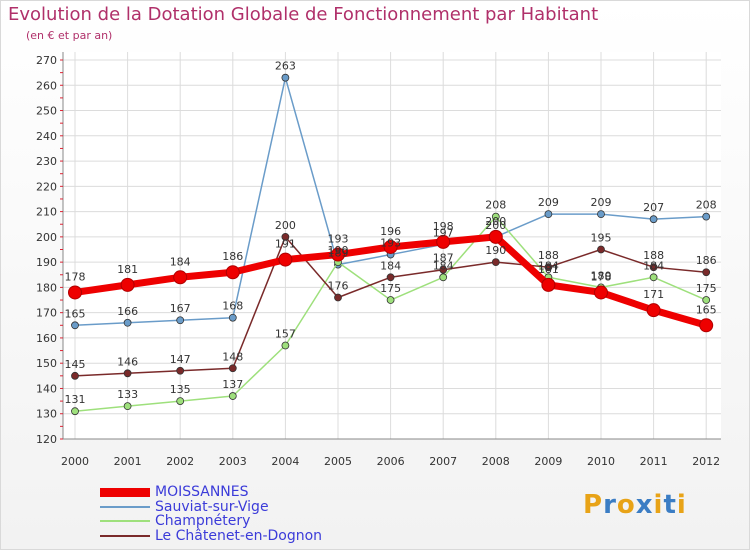 This screenshot has height=550, width=750. What do you see at coordinates (46, 313) in the screenshot?
I see `y-tick-label: 170` at bounding box center [46, 313].